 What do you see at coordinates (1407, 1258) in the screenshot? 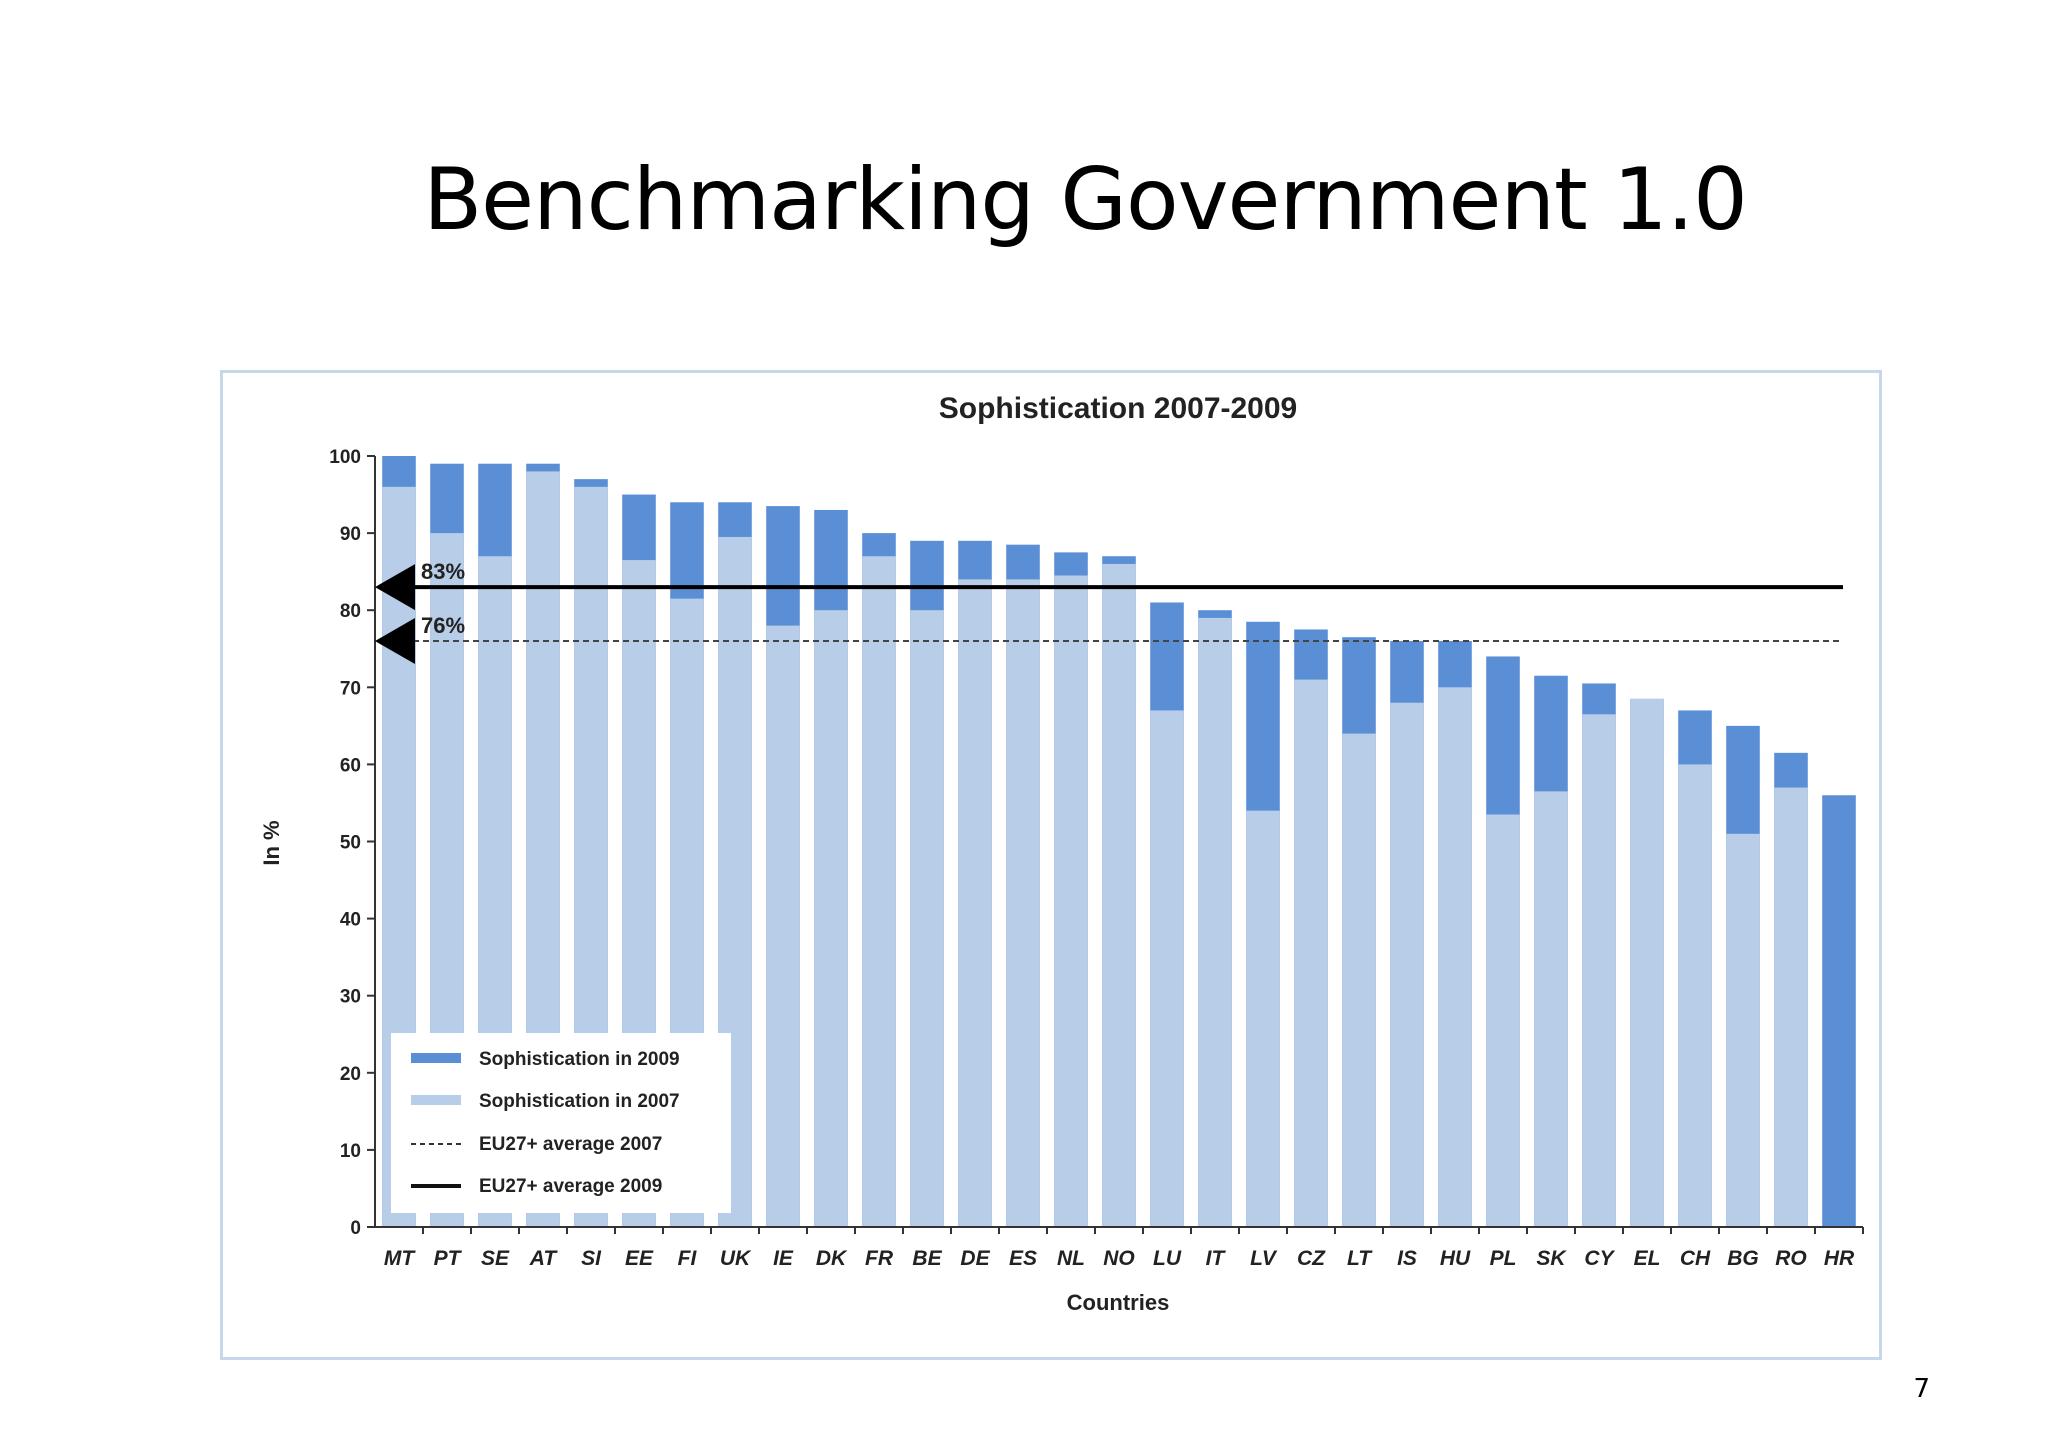
I see `x-tick-label-is: IS` at bounding box center [1407, 1258].